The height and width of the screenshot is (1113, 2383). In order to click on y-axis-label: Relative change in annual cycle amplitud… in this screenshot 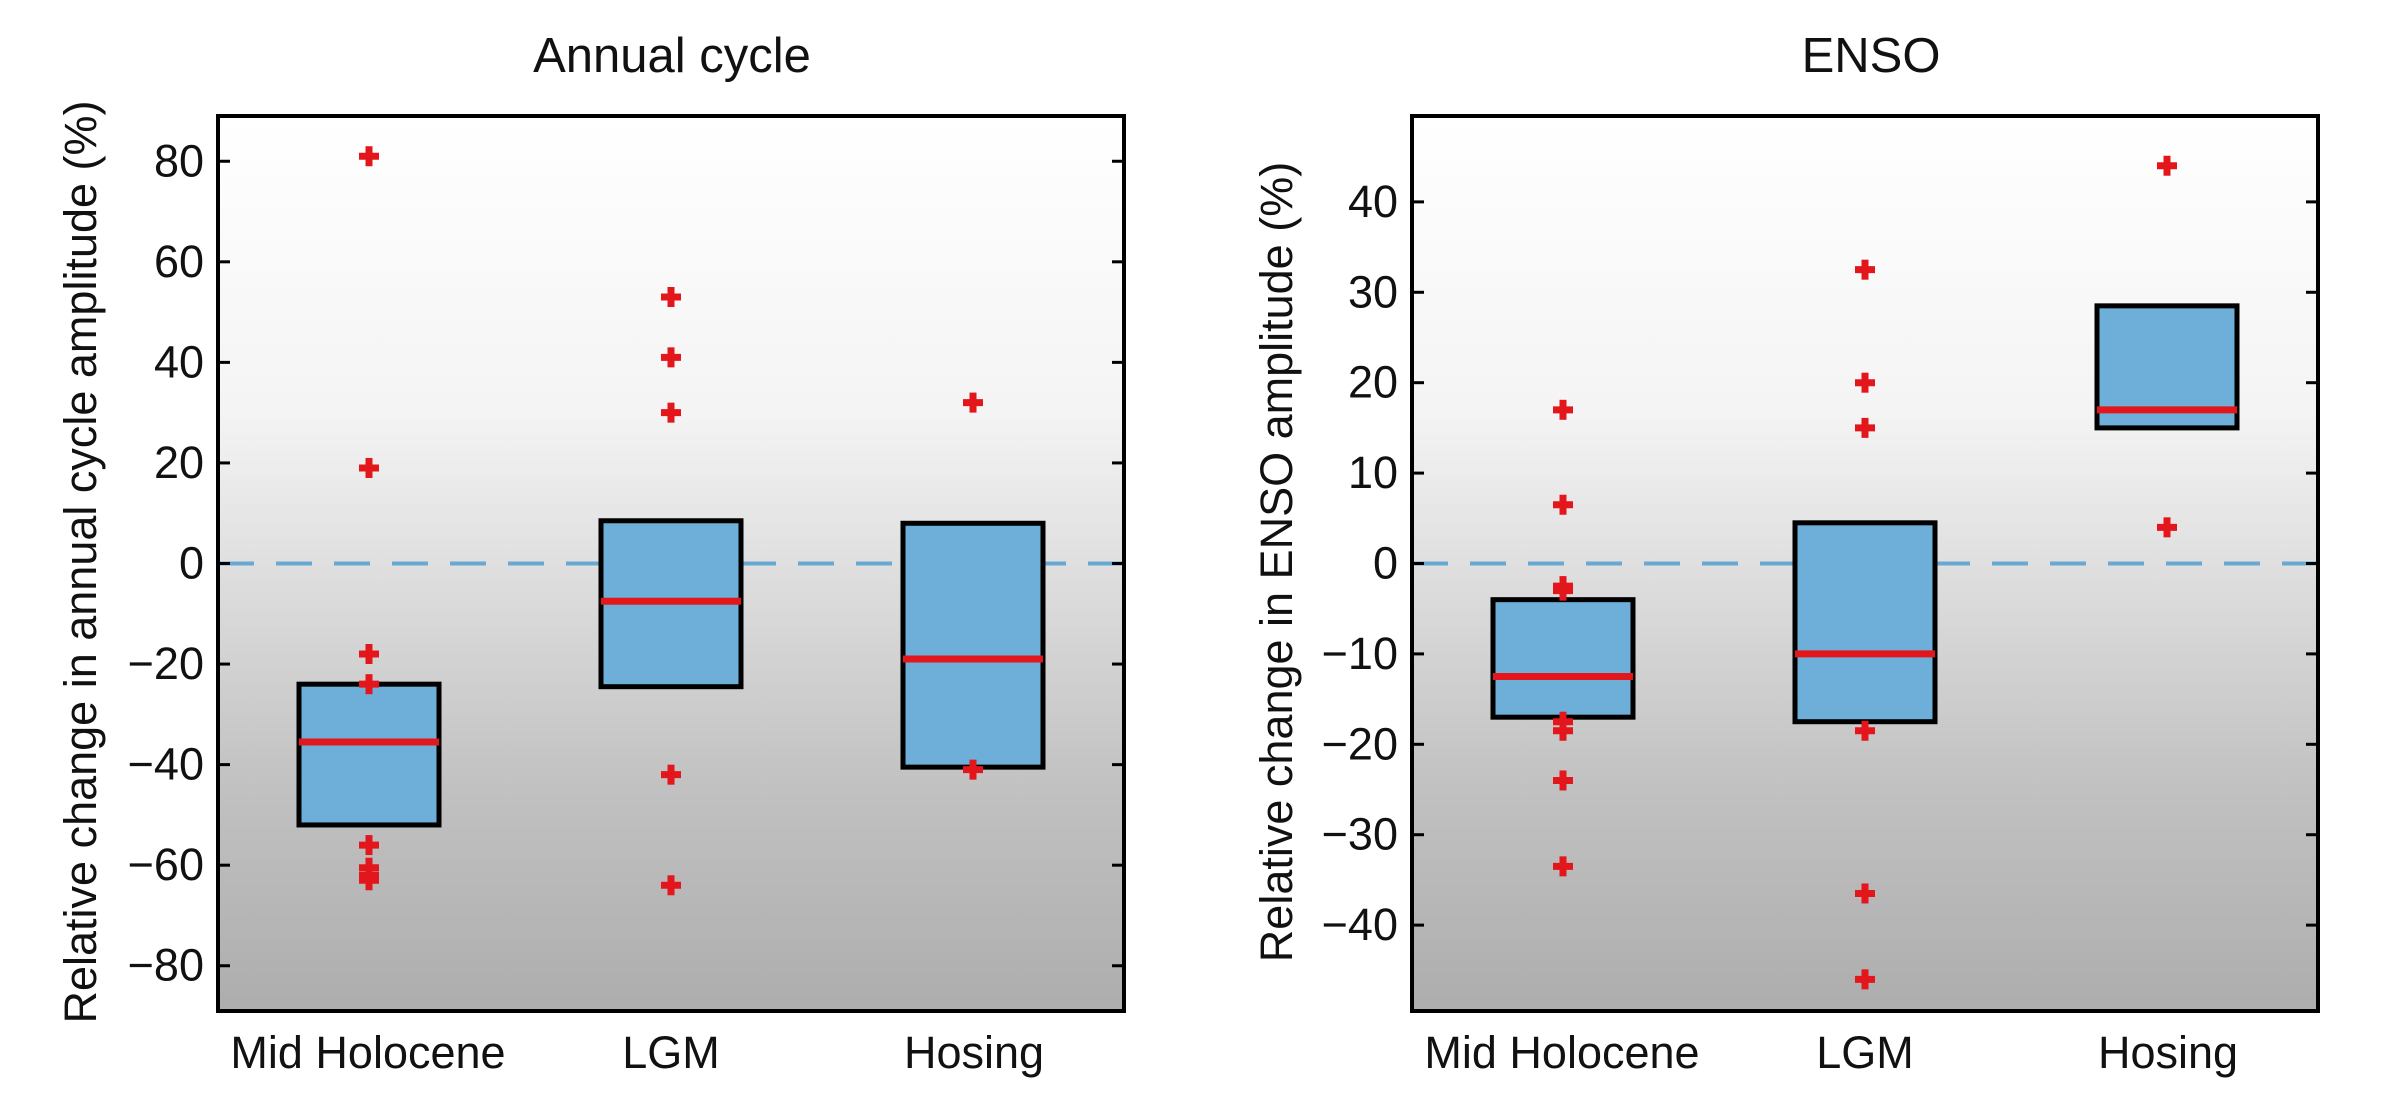, I will do `click(80, 561)`.